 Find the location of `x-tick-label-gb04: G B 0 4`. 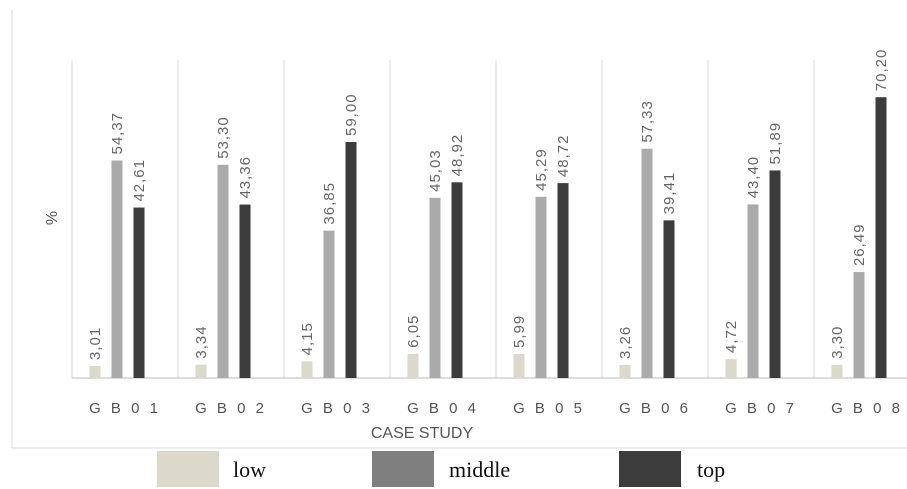

x-tick-label-gb04: G B 0 4 is located at coordinates (443, 408).